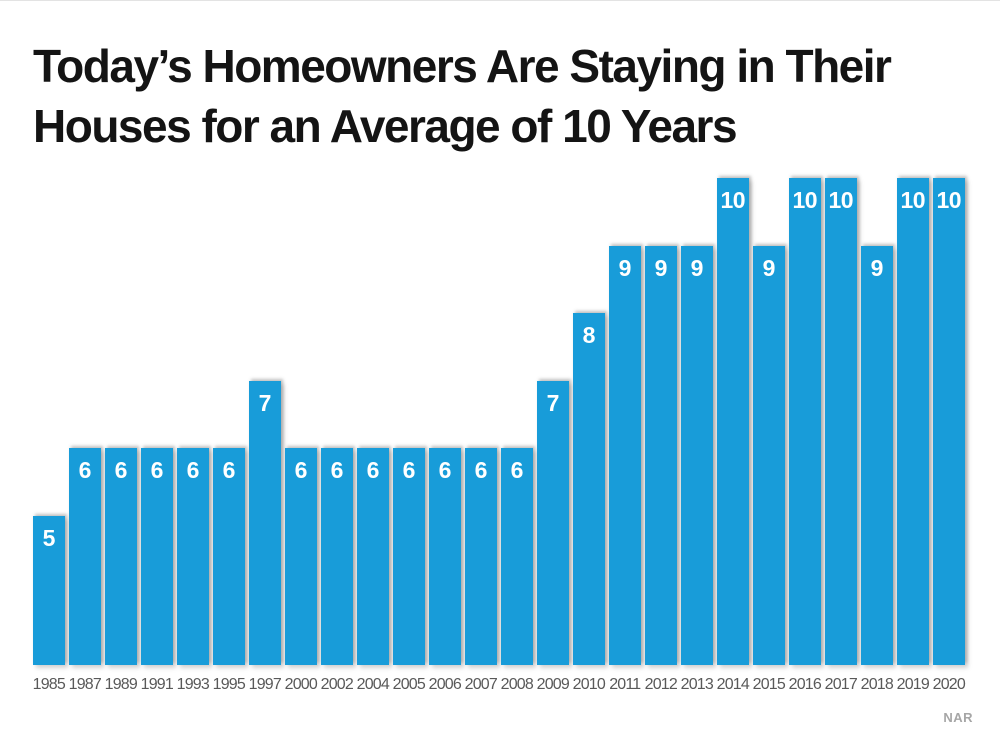 This screenshot has height=750, width=1000. Describe the element at coordinates (589, 684) in the screenshot. I see `x-axis-label: 2010` at that location.